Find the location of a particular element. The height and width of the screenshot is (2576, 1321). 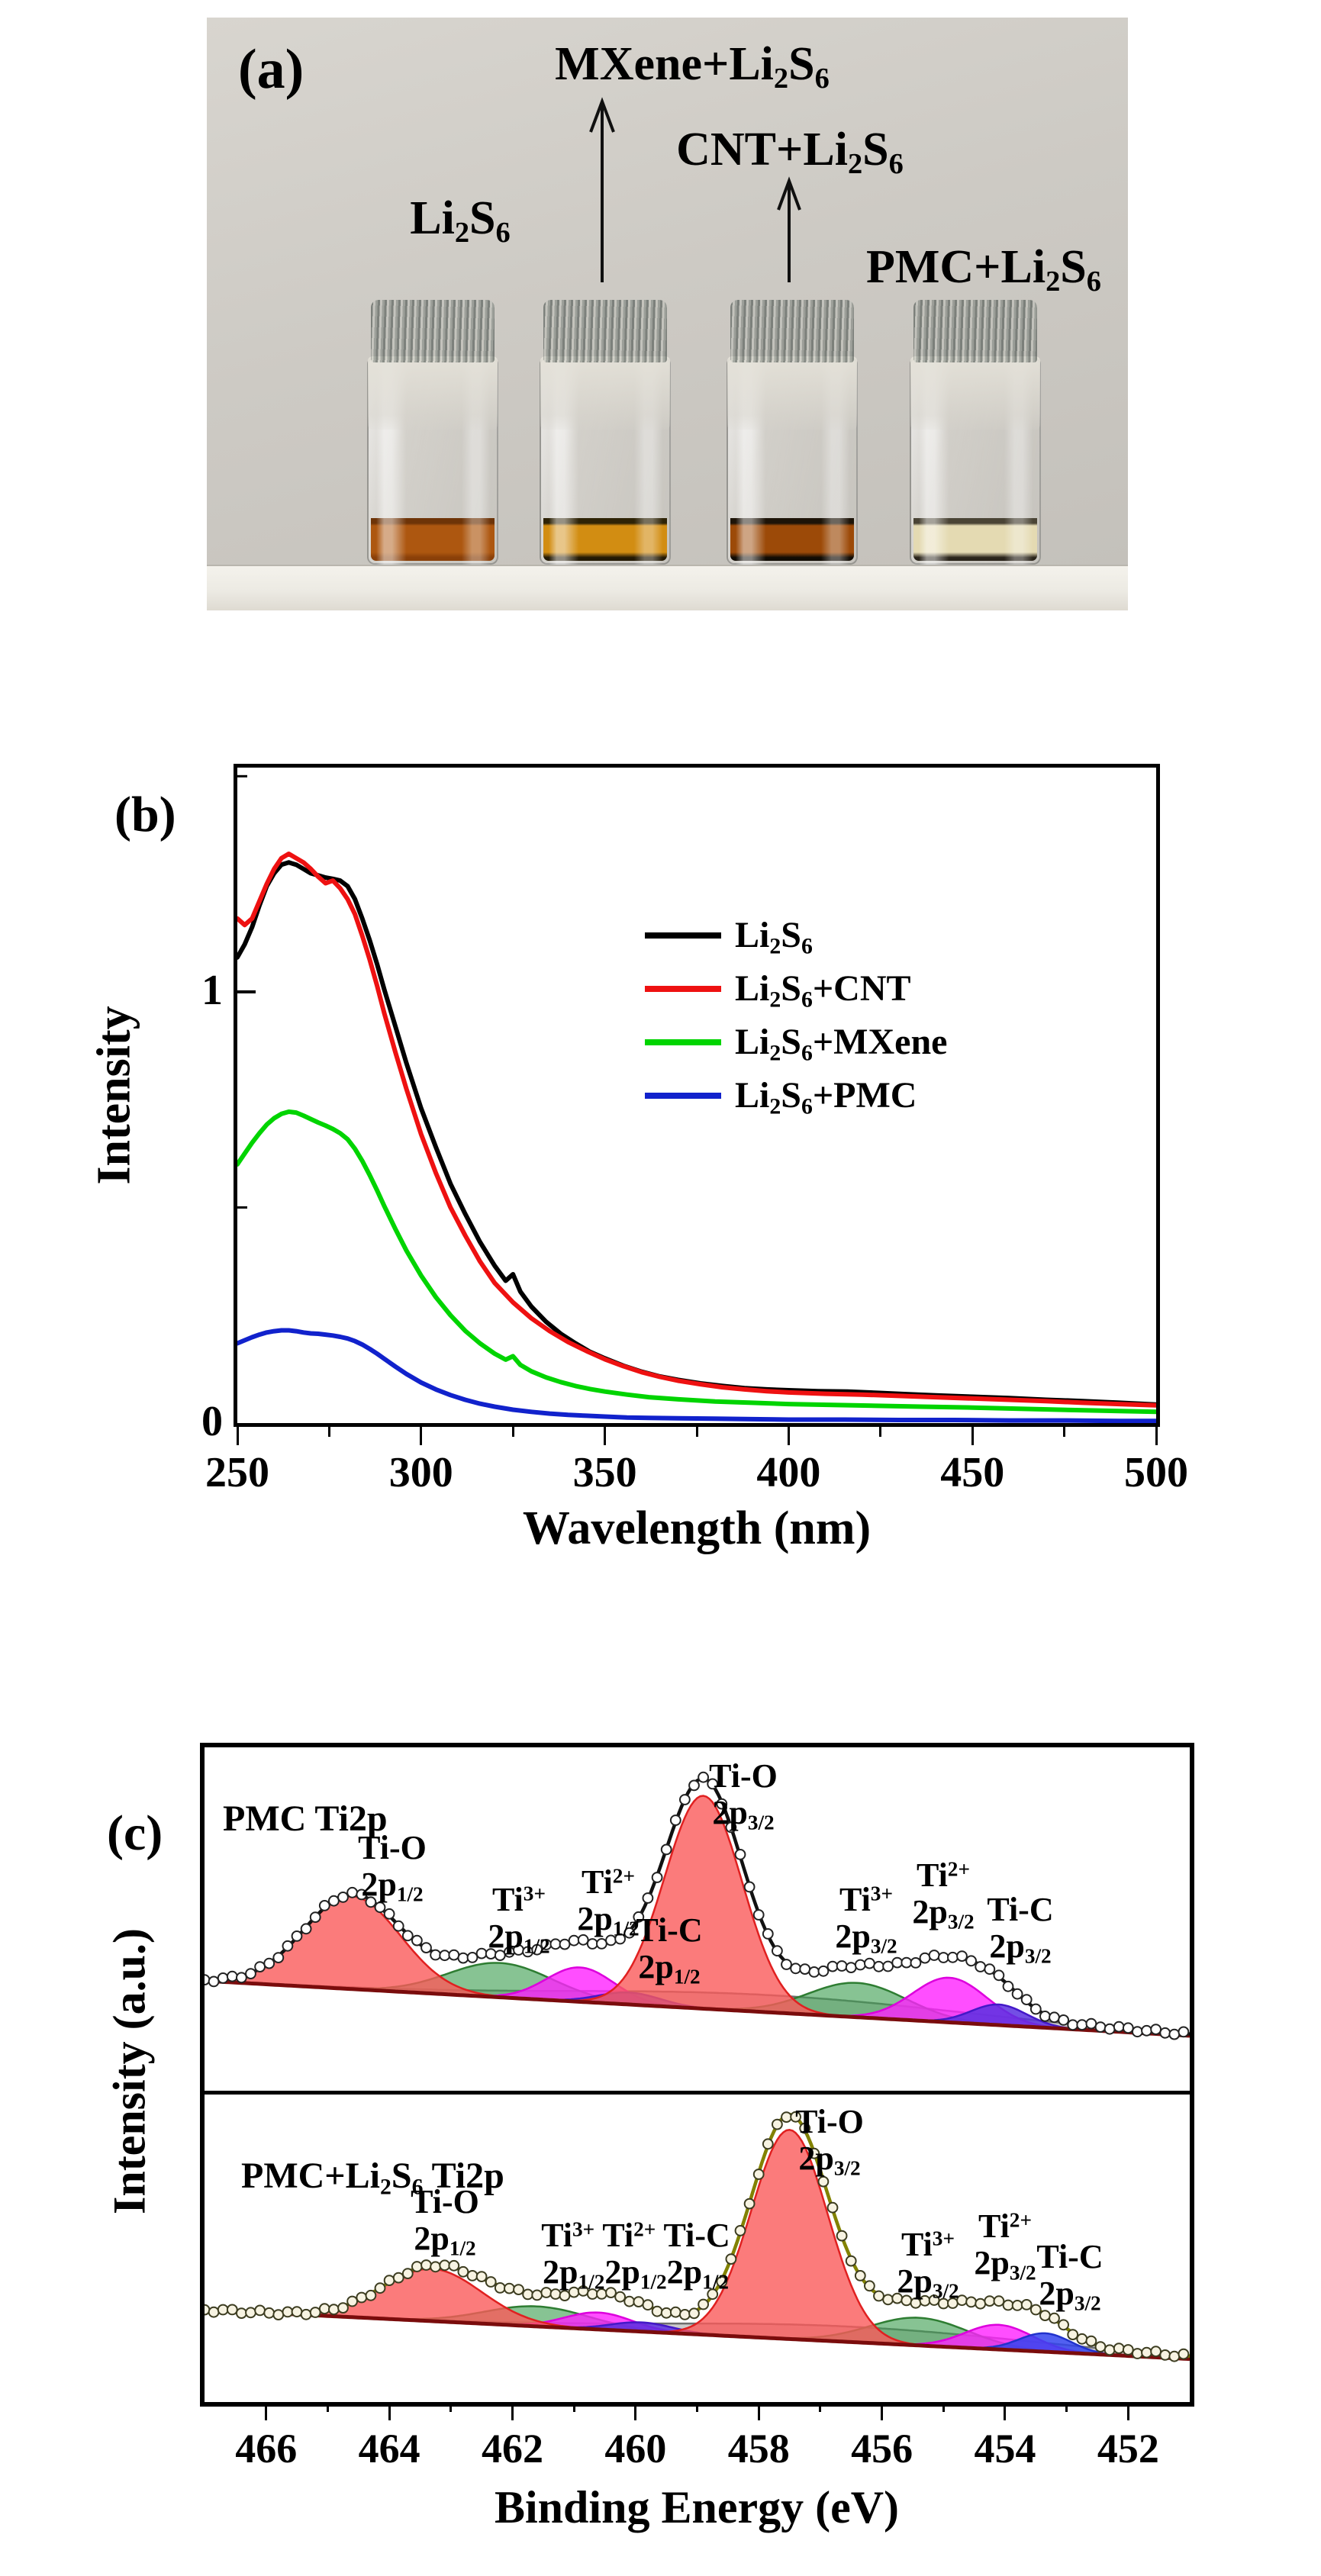

vial-parafilm-cap is located at coordinates (605, 331).